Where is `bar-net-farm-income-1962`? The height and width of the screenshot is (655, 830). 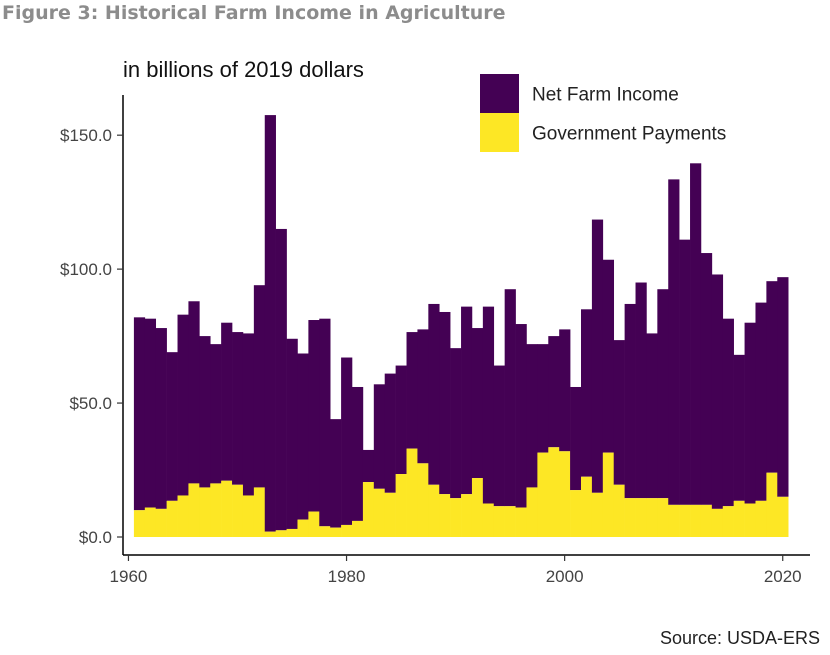
bar-net-farm-income-1962 is located at coordinates (150, 413).